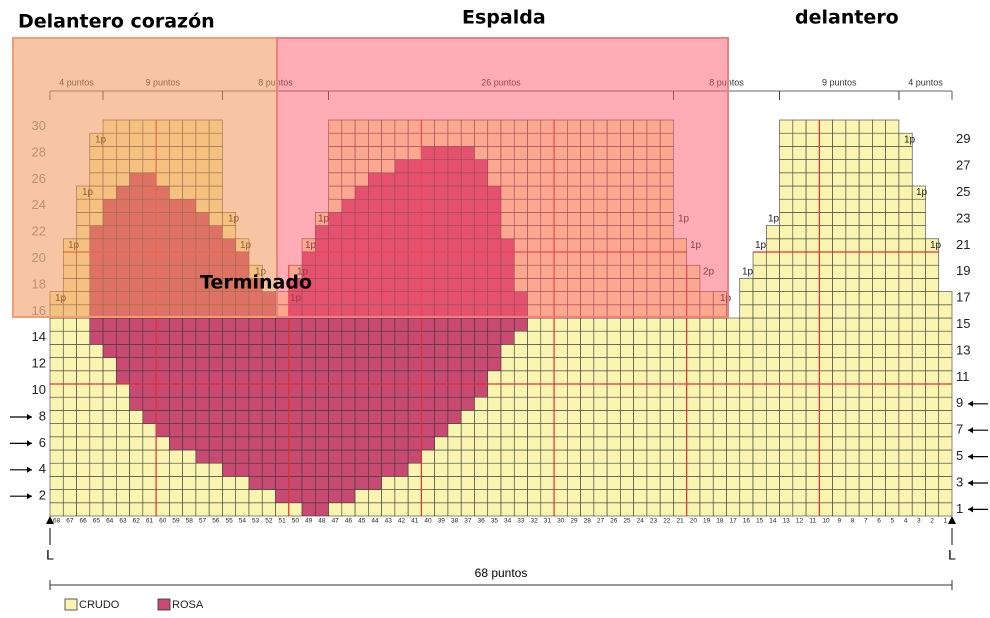 The width and height of the screenshot is (990, 618). What do you see at coordinates (203, 521) in the screenshot?
I see `stitch-number: 57` at bounding box center [203, 521].